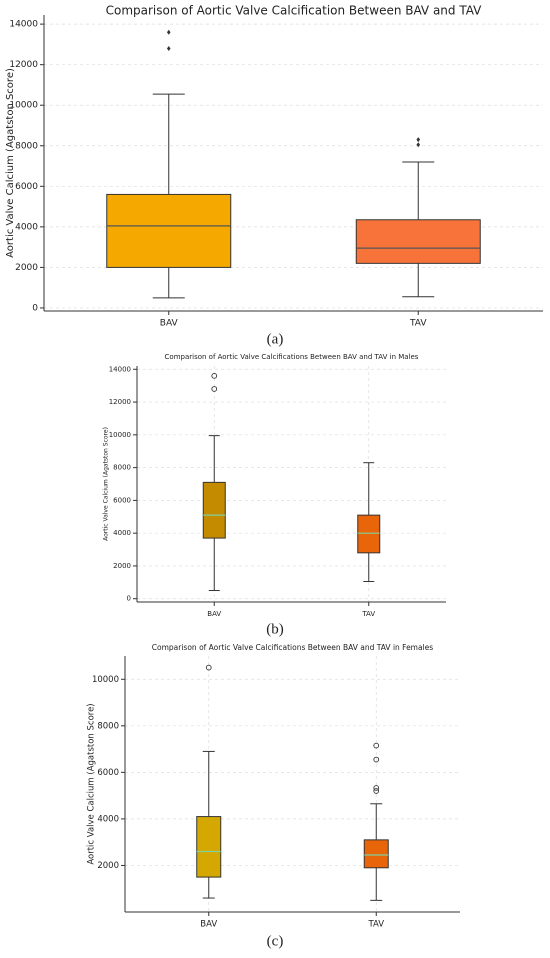  I want to click on caption: (c), so click(275, 941).